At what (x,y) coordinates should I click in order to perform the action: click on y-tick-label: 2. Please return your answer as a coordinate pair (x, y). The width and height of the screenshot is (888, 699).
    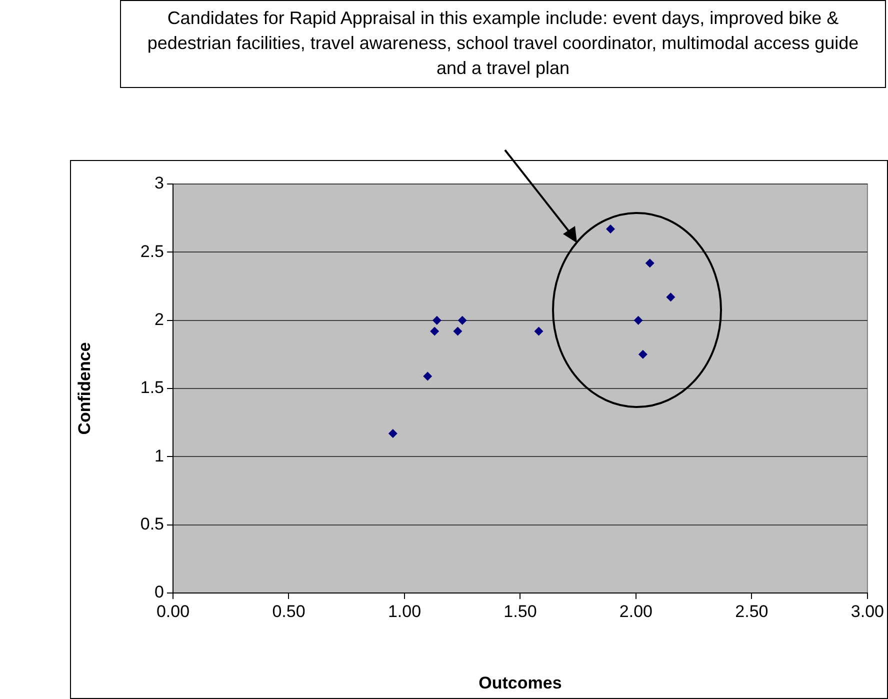
    Looking at the image, I should click on (159, 320).